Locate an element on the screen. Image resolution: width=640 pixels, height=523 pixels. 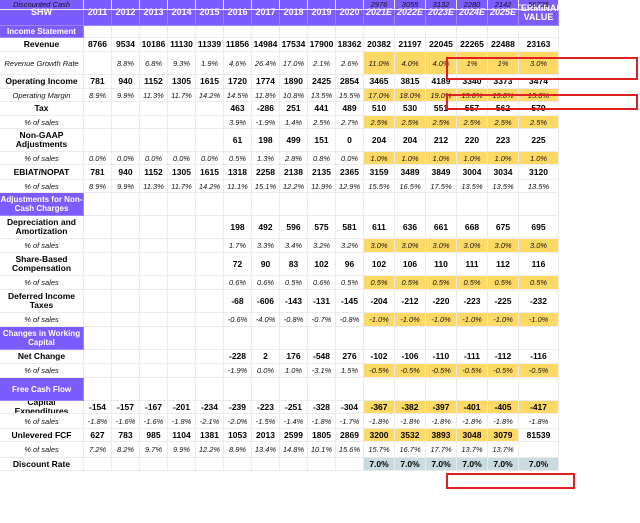
table-cell: 18.0% is located at coordinates (410, 95).